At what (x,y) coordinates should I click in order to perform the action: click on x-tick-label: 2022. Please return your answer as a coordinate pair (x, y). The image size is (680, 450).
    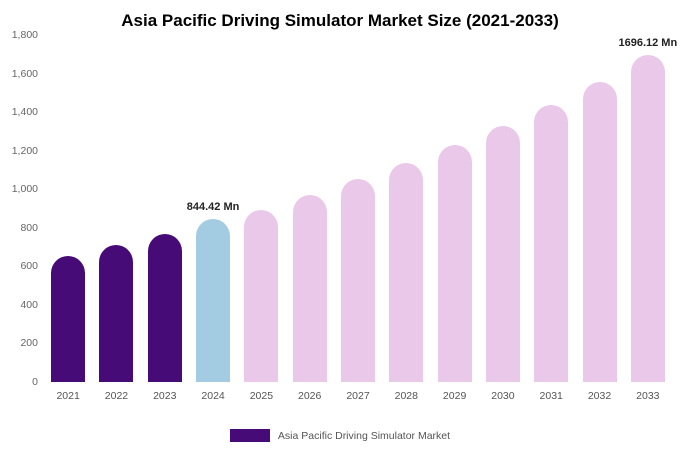
    Looking at the image, I should click on (116, 396).